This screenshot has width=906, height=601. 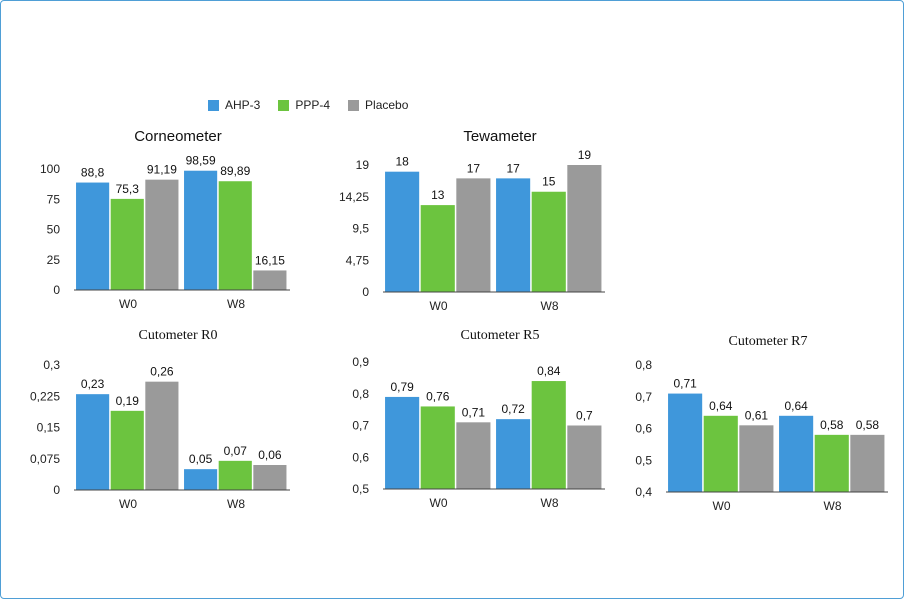 I want to click on y-tick-label: 9,5, so click(x=360, y=229).